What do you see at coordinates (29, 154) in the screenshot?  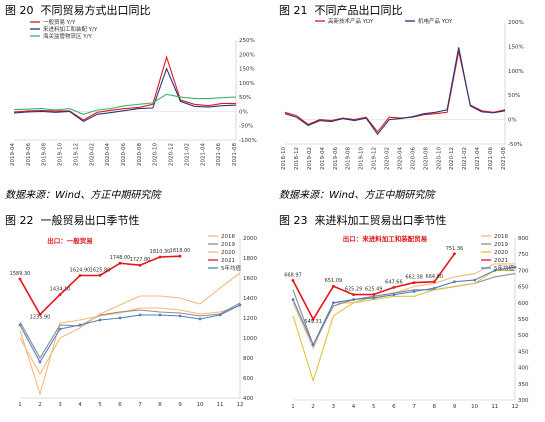 I see `x-tick-label: 2019-06` at bounding box center [29, 154].